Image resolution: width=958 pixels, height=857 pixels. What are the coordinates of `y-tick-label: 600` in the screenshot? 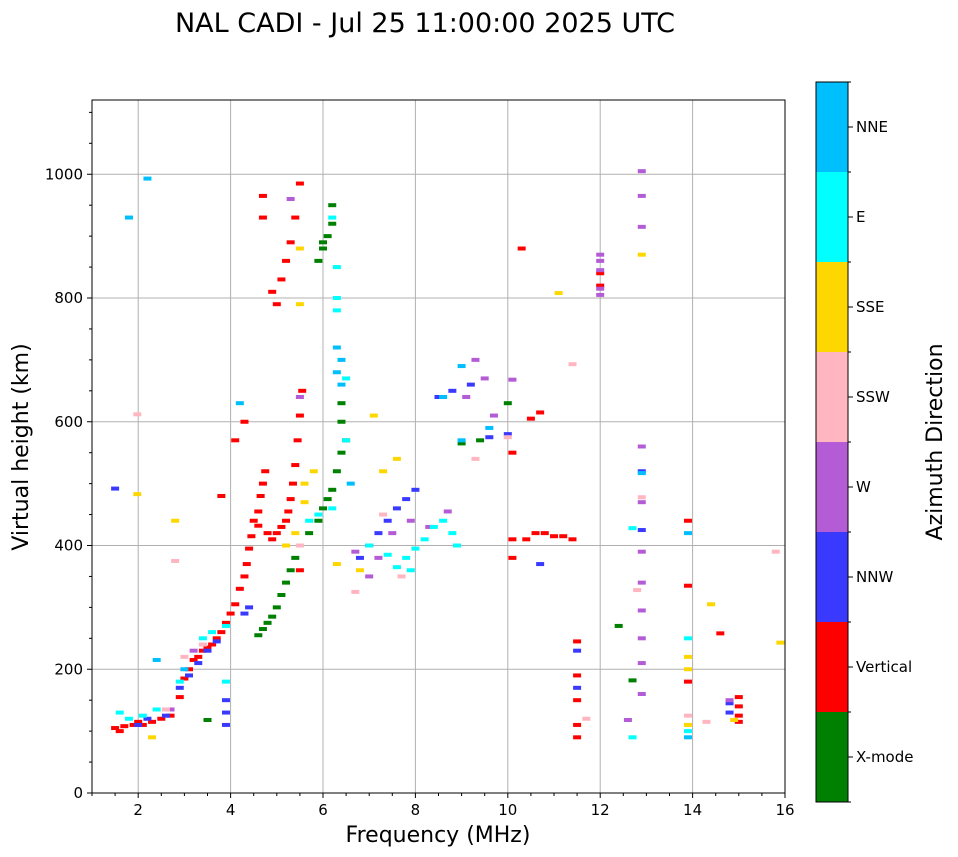 It's located at (68, 422).